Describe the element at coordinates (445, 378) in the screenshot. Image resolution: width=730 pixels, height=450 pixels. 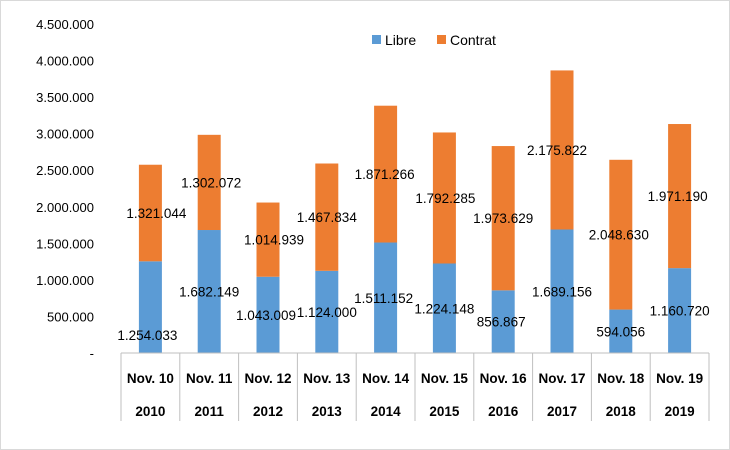
I see `x-tick-month: Nov. 15` at that location.